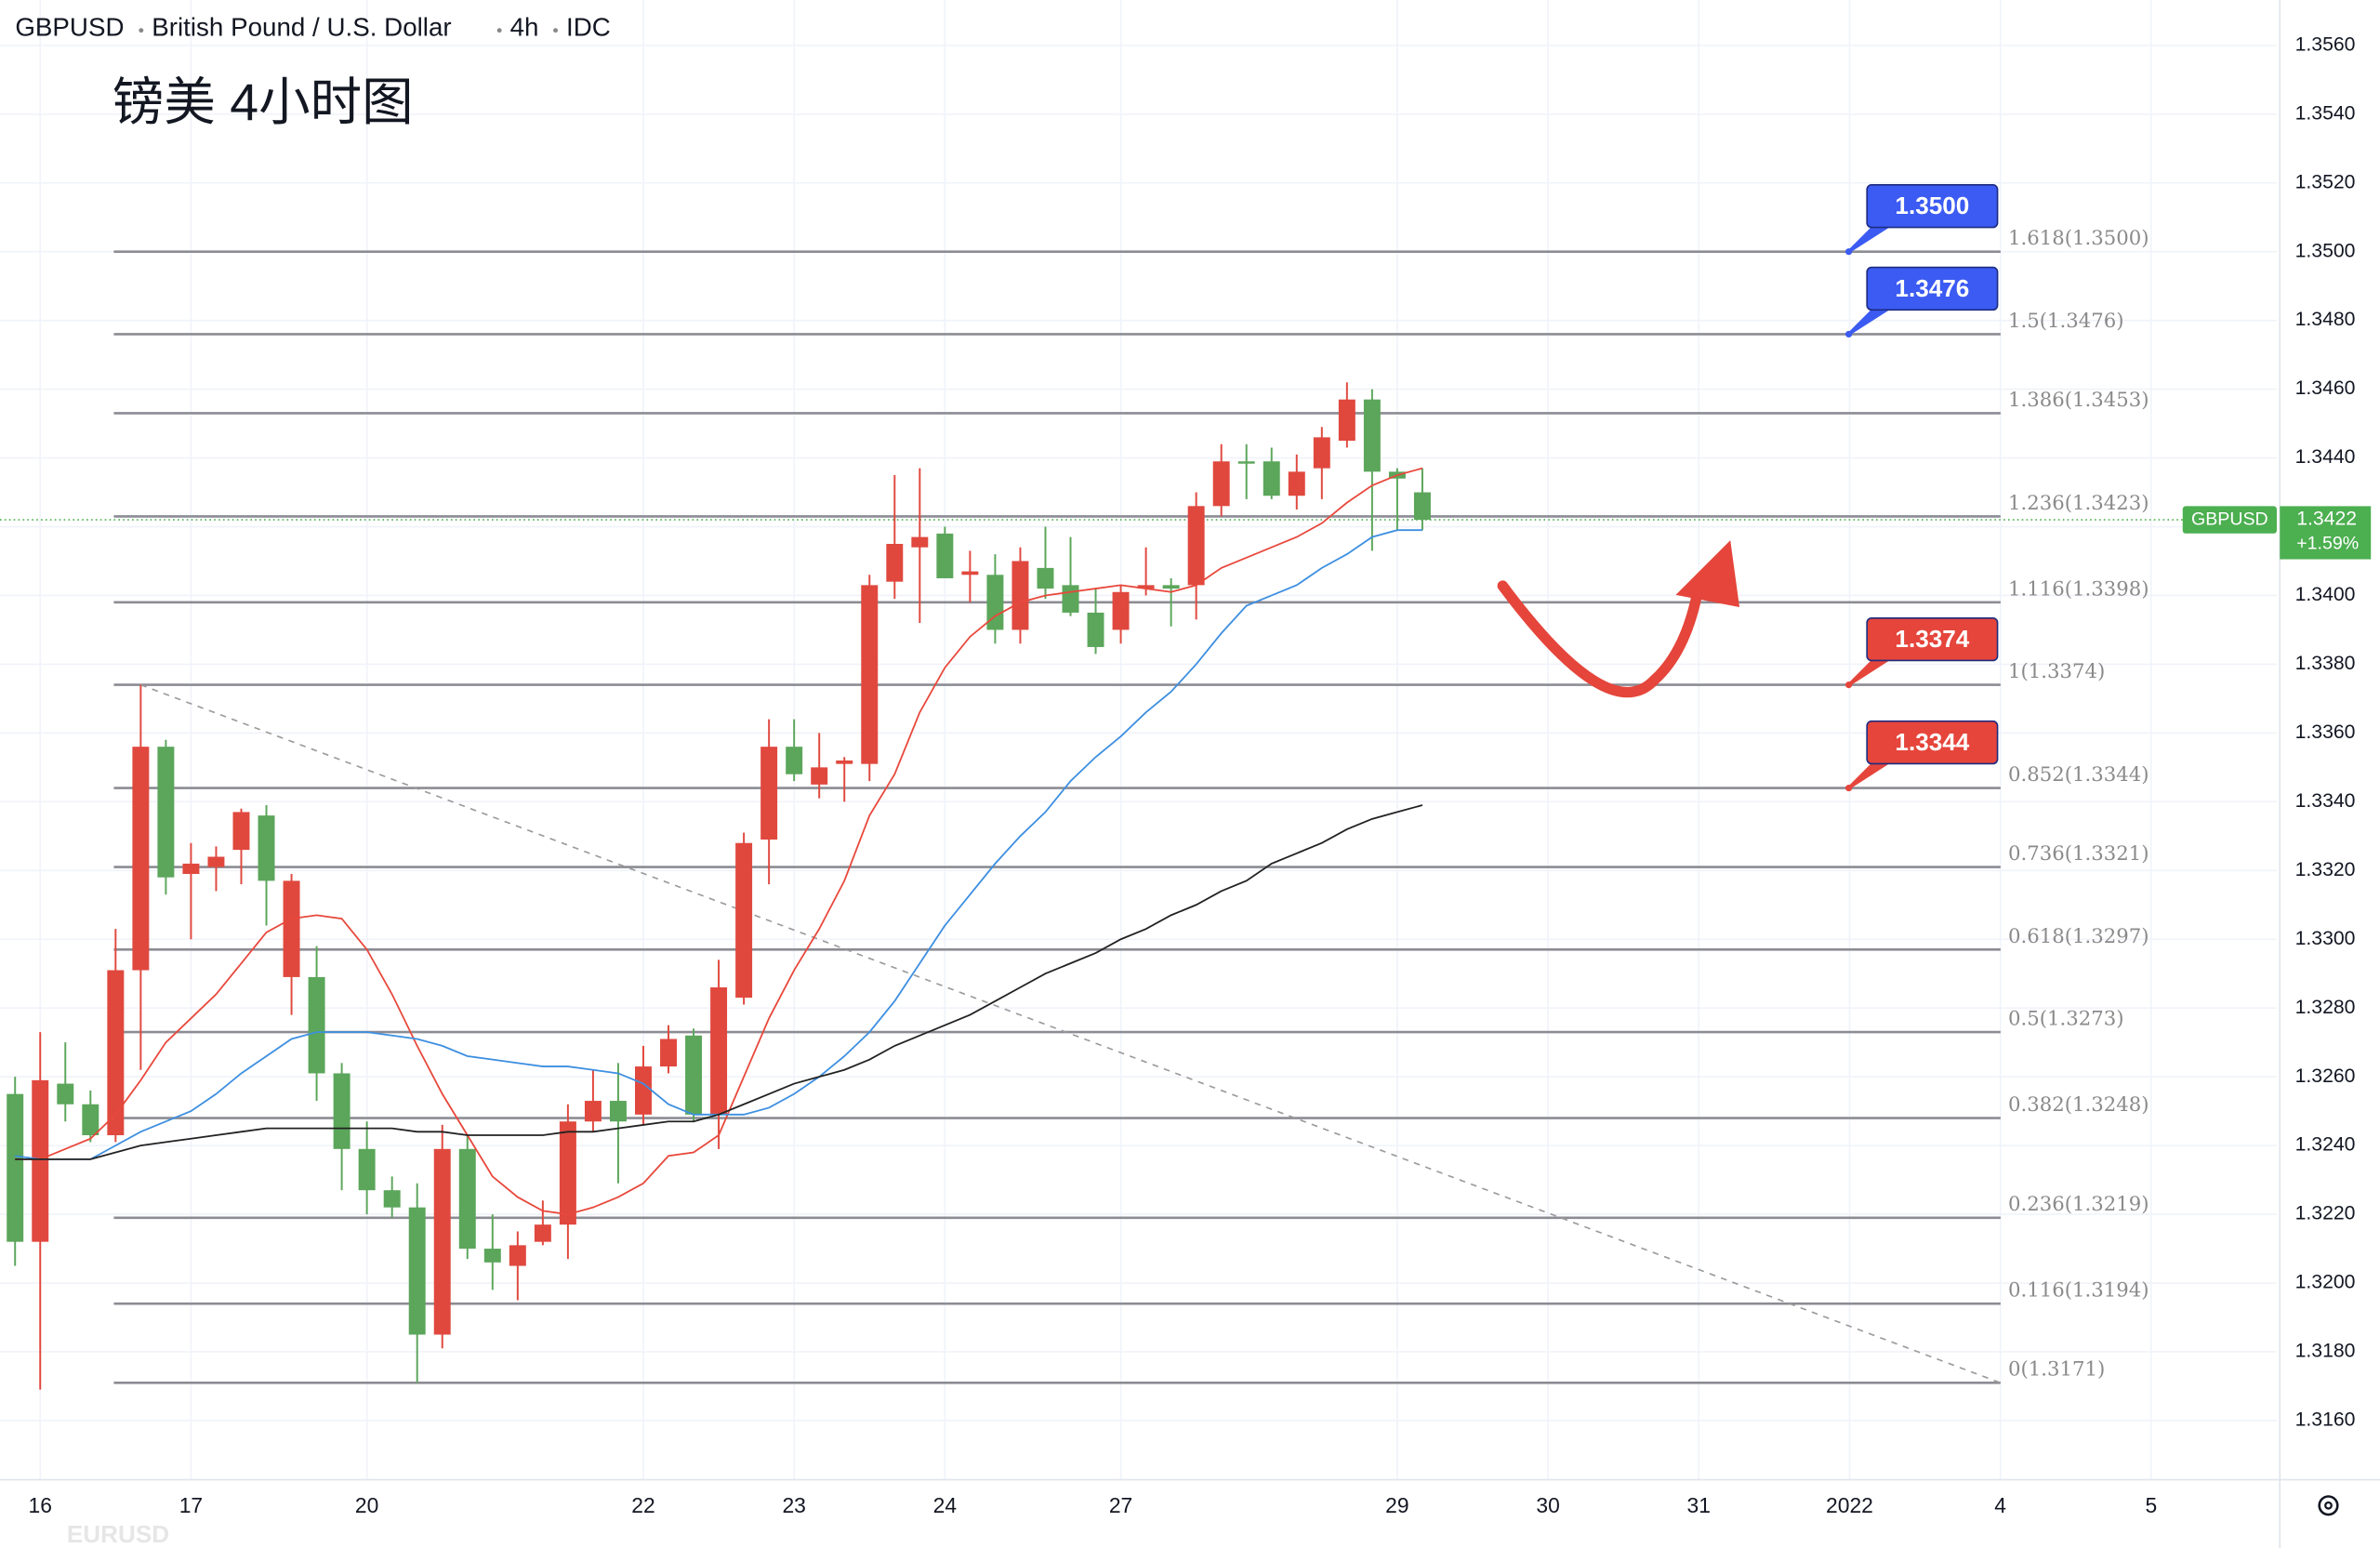 The image size is (2380, 1548). What do you see at coordinates (2056, 671) in the screenshot?
I see `fib-label: 1(1.3374)` at bounding box center [2056, 671].